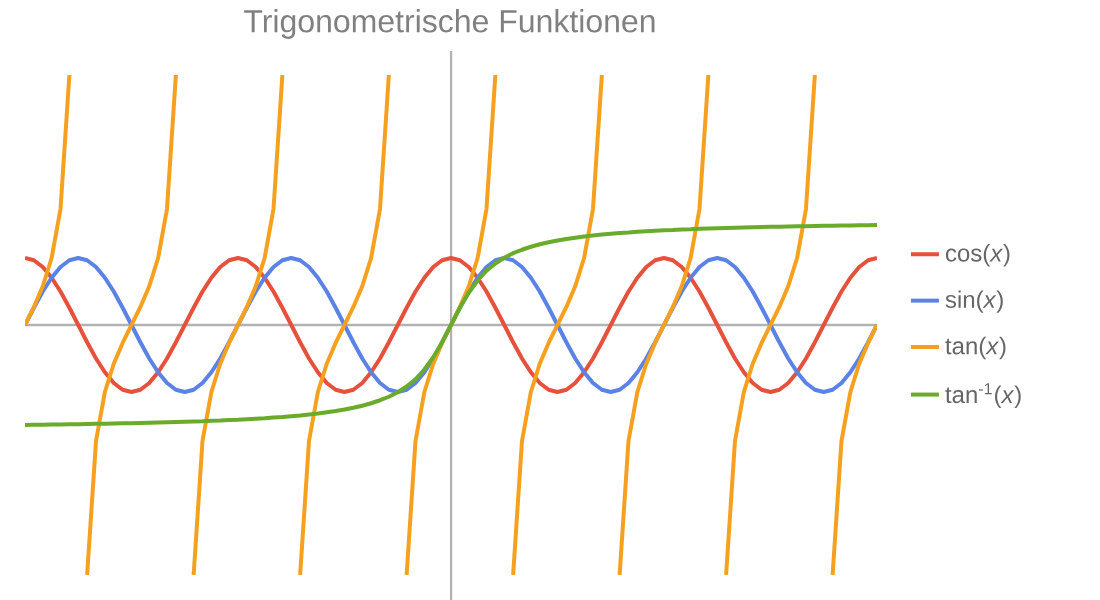  Describe the element at coordinates (974, 301) in the screenshot. I see `legend-label: sin(x)` at that location.